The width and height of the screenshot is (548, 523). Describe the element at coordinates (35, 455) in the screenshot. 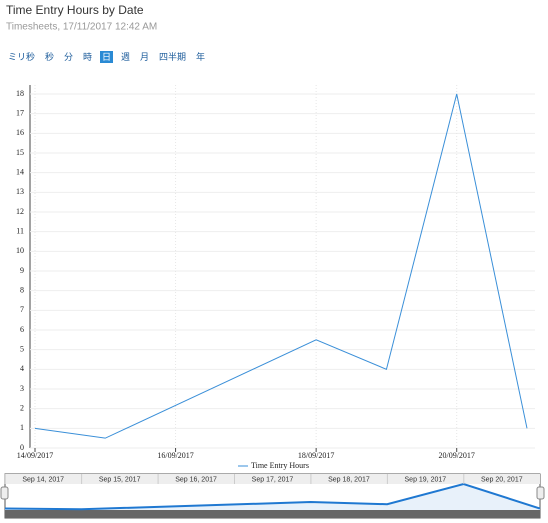

I see `x-tick-label: 14/09/2017` at that location.